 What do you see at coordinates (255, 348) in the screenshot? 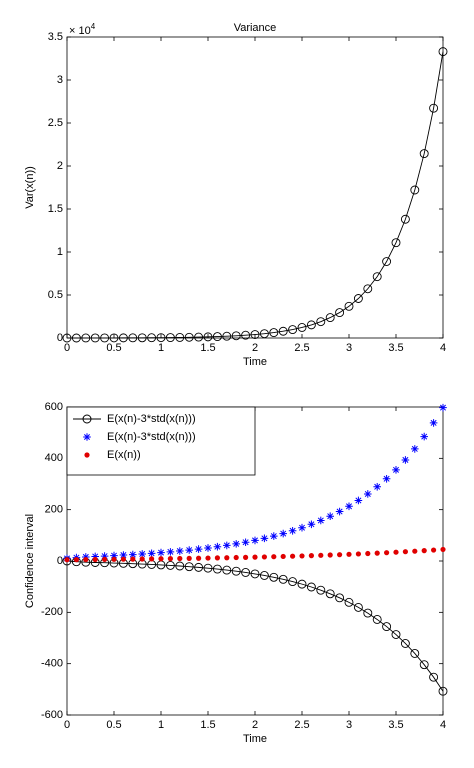
I see `x-tick-label: 2` at bounding box center [255, 348].